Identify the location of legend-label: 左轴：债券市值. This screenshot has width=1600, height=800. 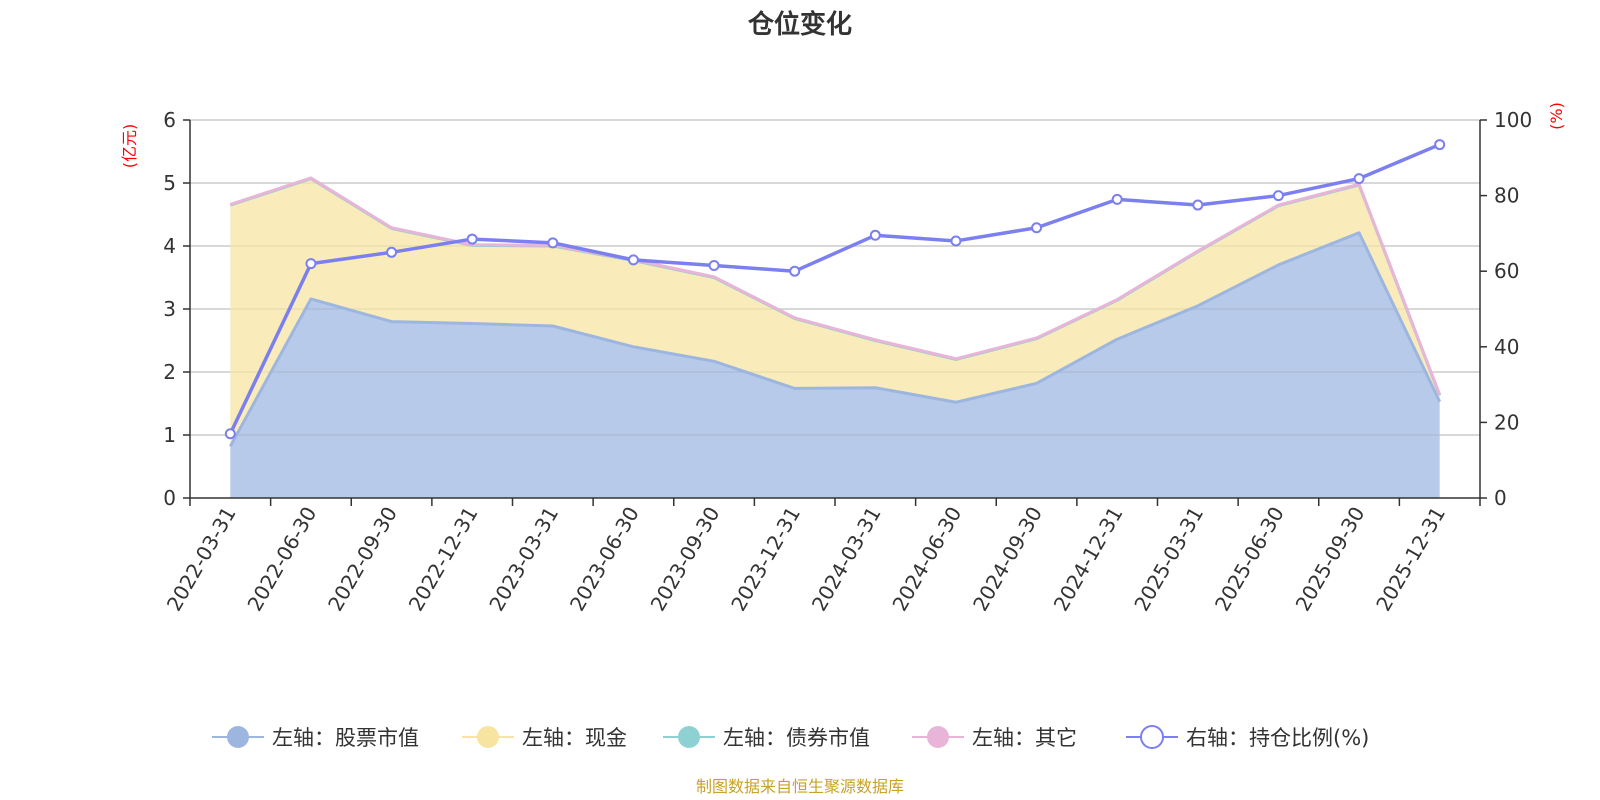
(796, 738).